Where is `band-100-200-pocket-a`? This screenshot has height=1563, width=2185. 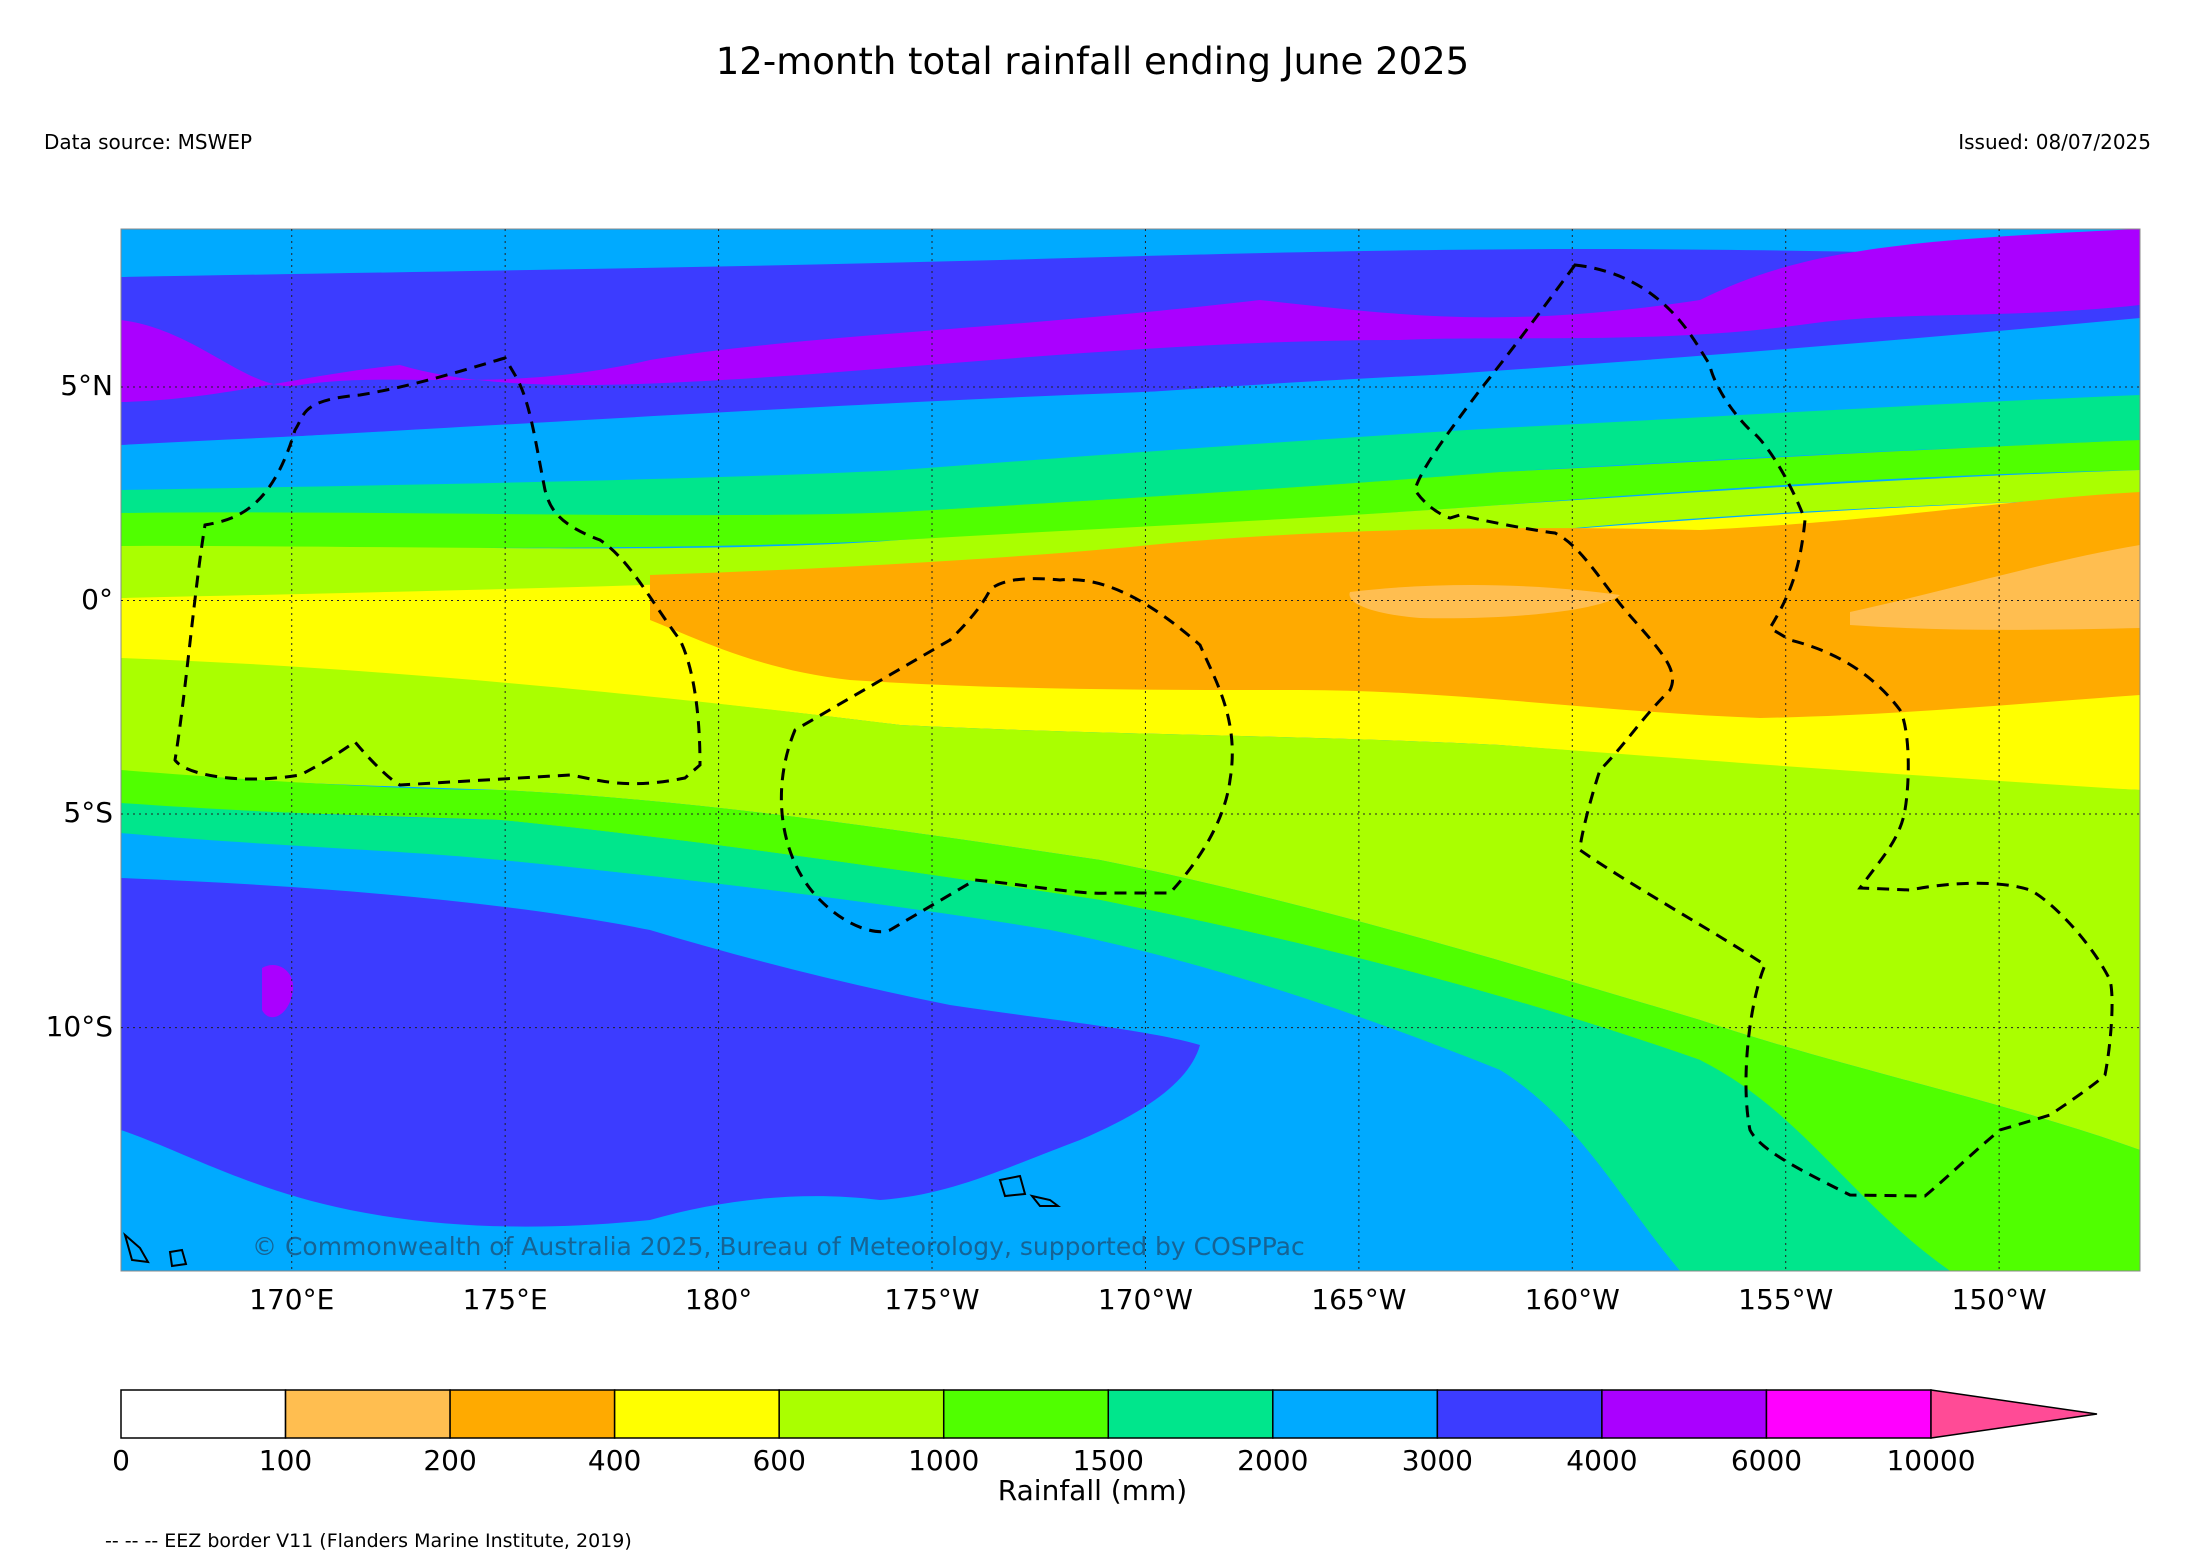 band-100-200-pocket-a is located at coordinates (1484, 601).